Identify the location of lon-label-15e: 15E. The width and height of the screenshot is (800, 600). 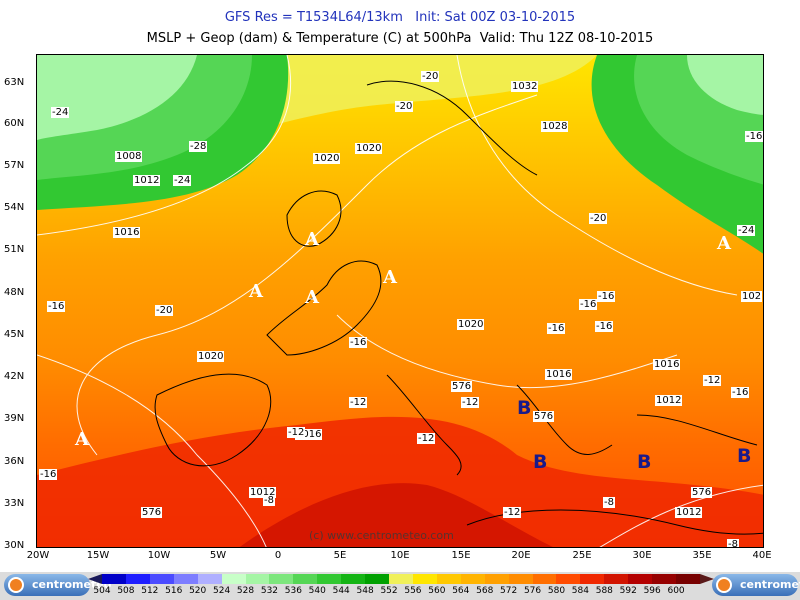
(461, 555).